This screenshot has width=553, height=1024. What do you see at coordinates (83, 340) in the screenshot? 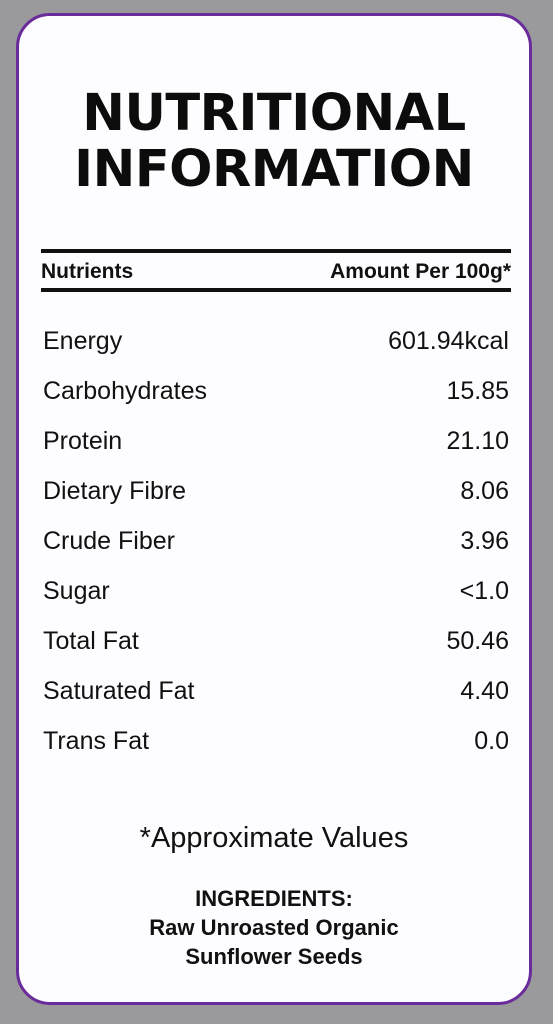
I see `nutrient-name: Energy` at bounding box center [83, 340].